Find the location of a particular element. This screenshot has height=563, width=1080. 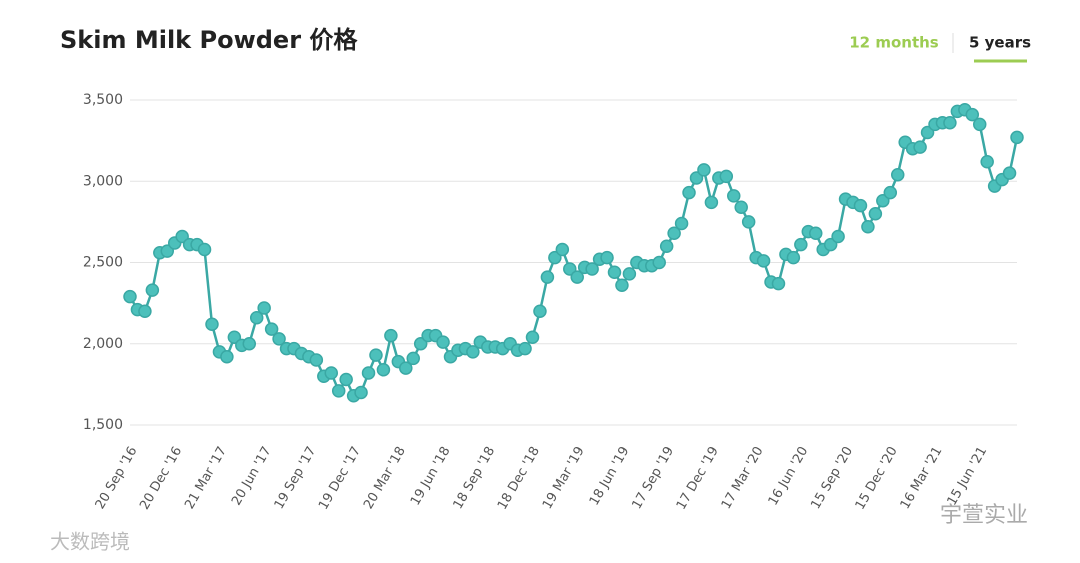

x-tick-label: 20 Dec '16 is located at coordinates (161, 478).